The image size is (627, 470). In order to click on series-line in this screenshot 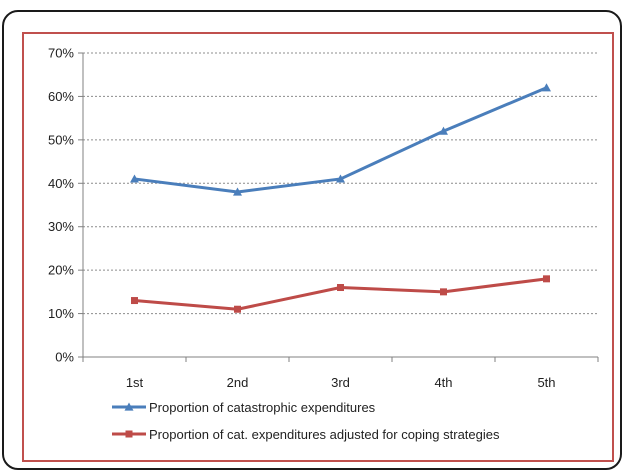, I will do `click(340, 294)`.